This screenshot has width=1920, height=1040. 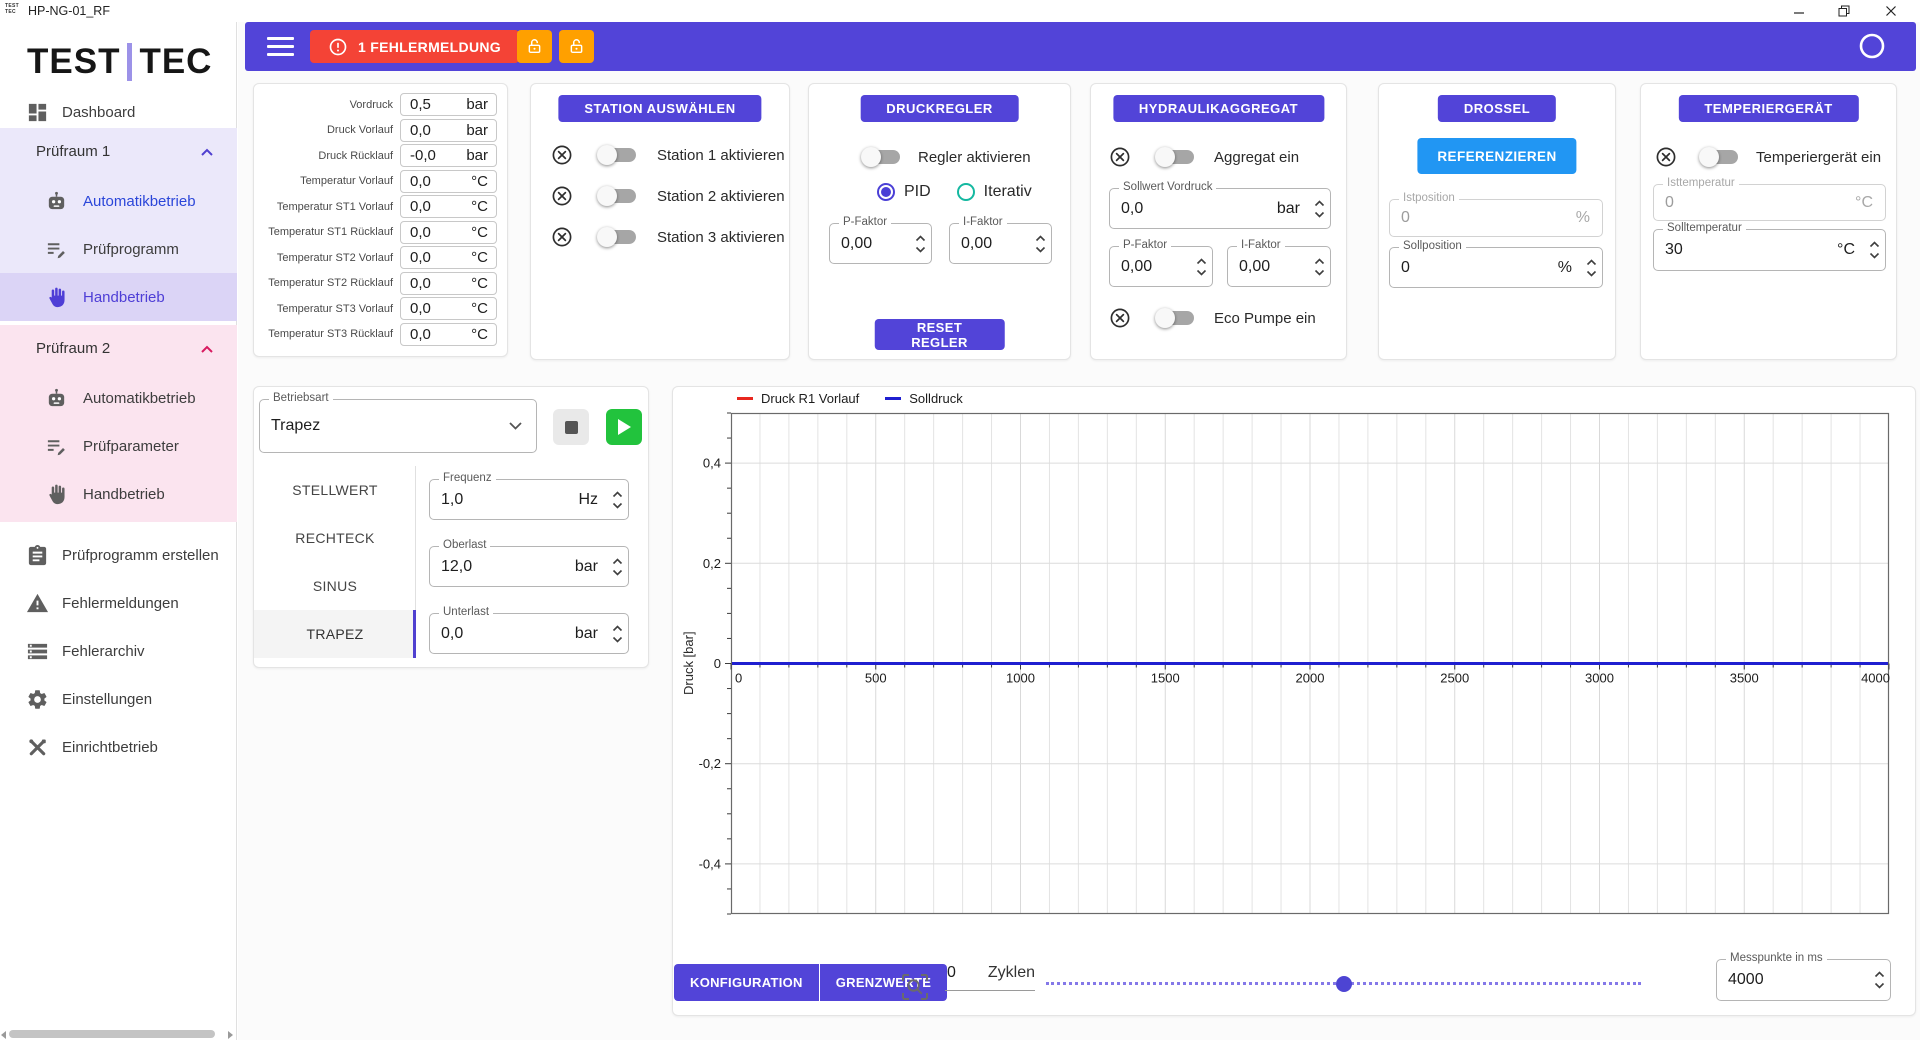 What do you see at coordinates (1496, 264) in the screenshot?
I see `sollposition-field: Sollposition 0 %` at bounding box center [1496, 264].